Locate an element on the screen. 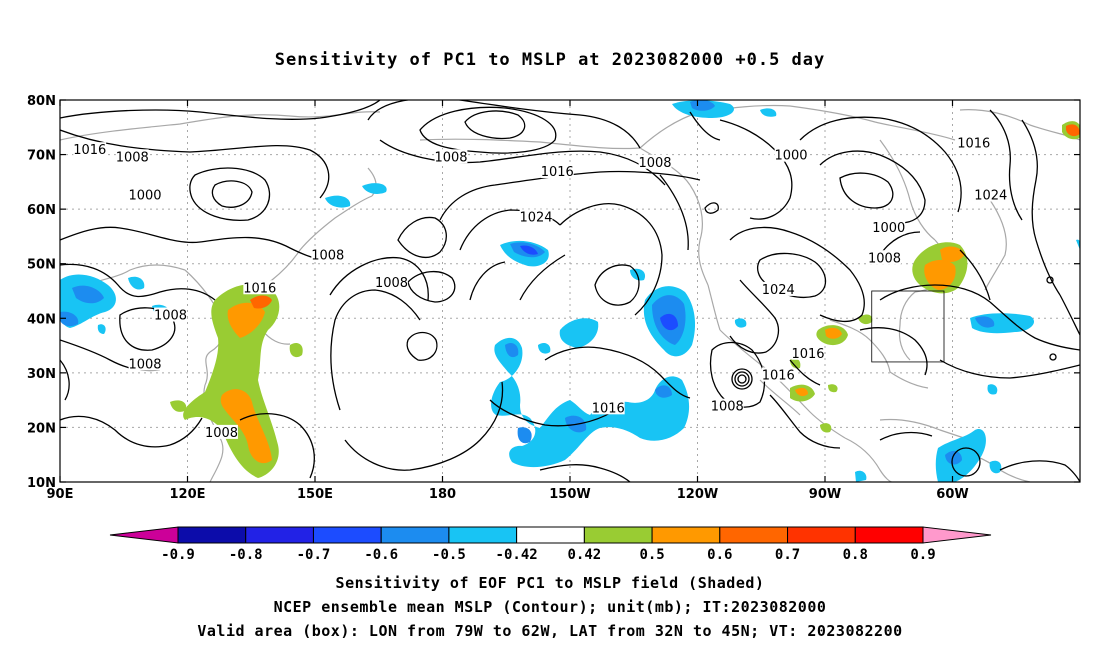  lat-label: 10N is located at coordinates (41, 483).